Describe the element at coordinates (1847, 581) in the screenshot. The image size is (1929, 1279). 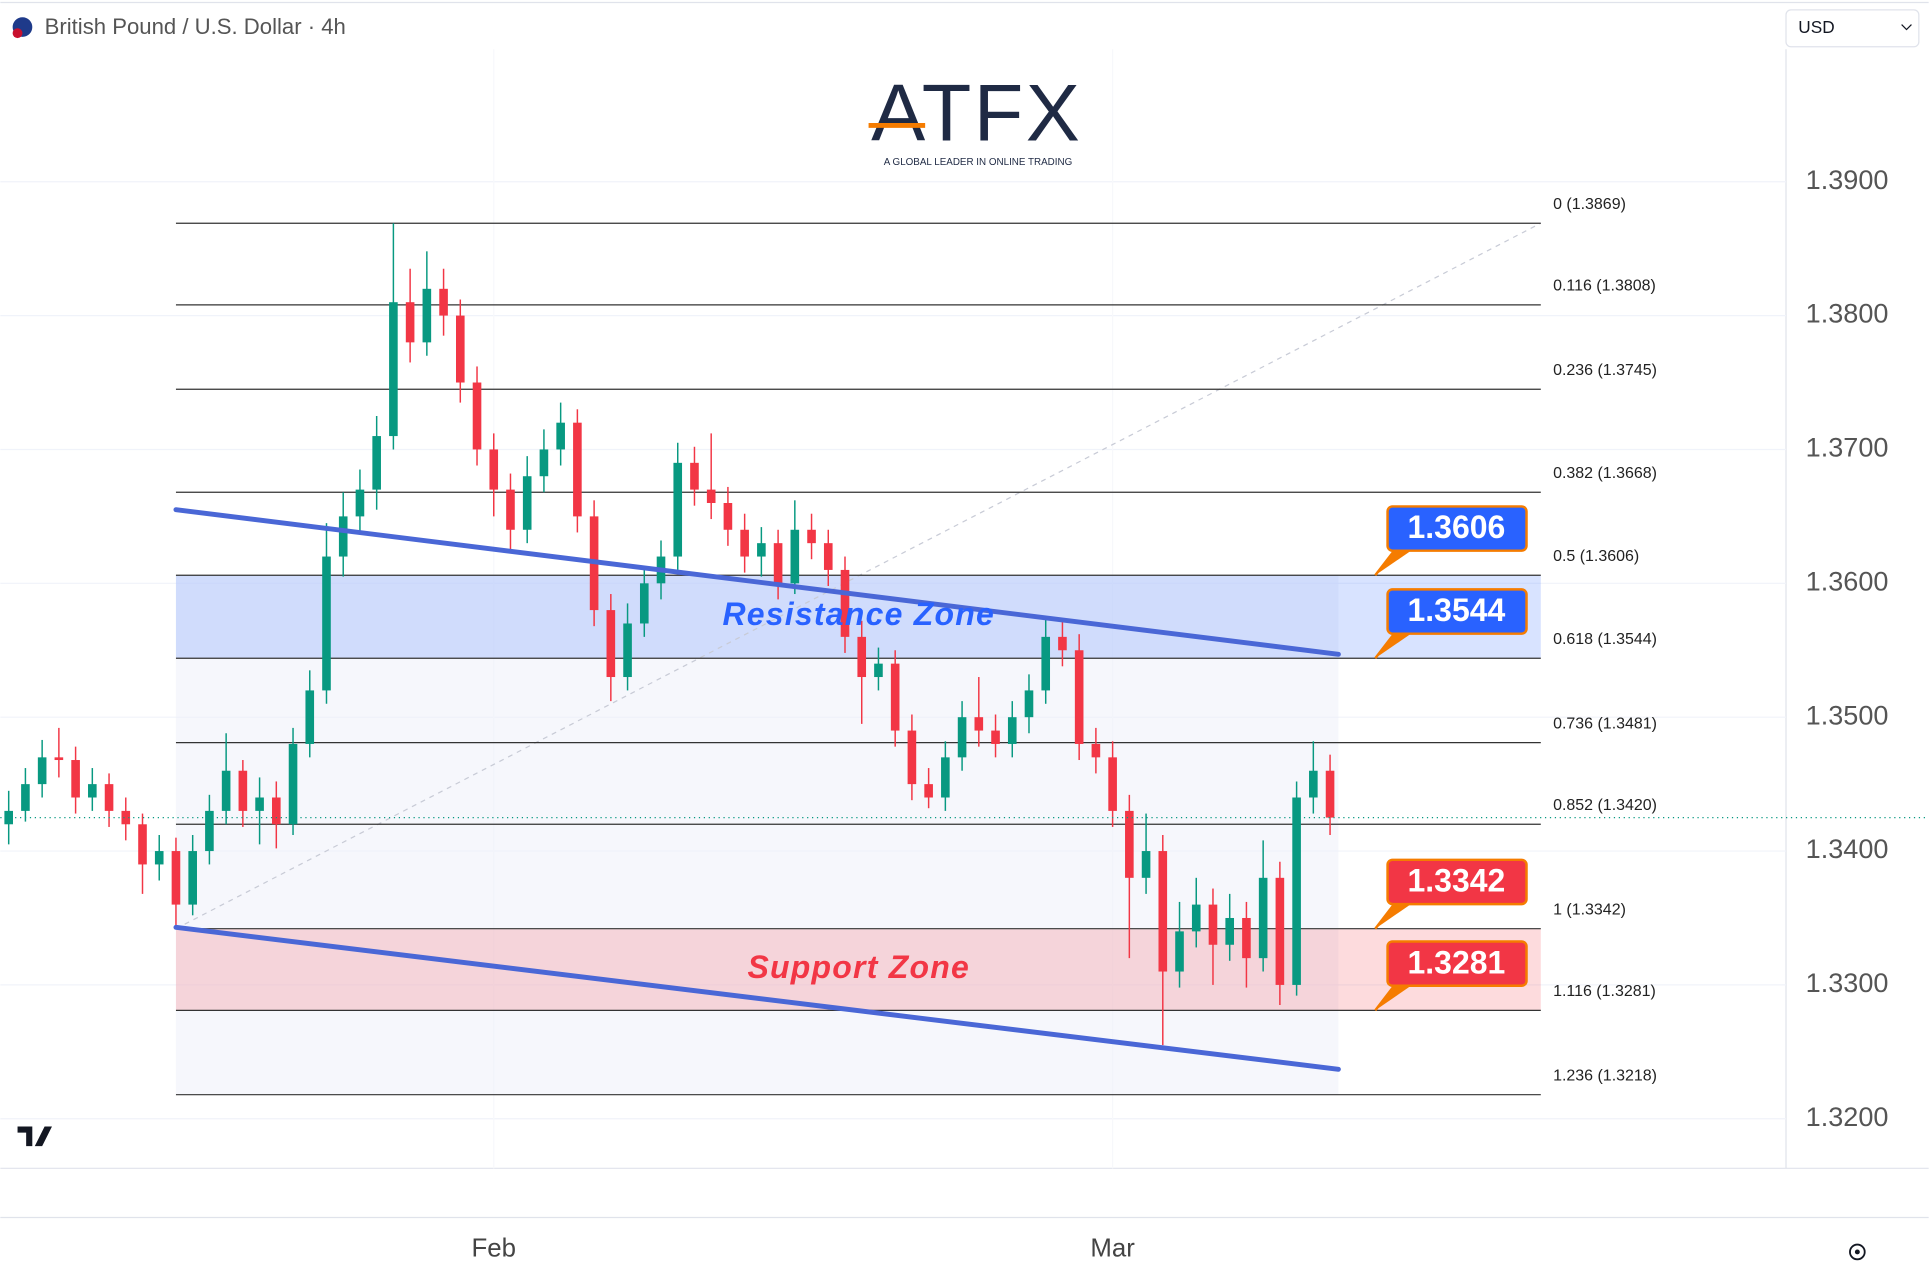
I see `y-tick-label: 1.3600` at that location.